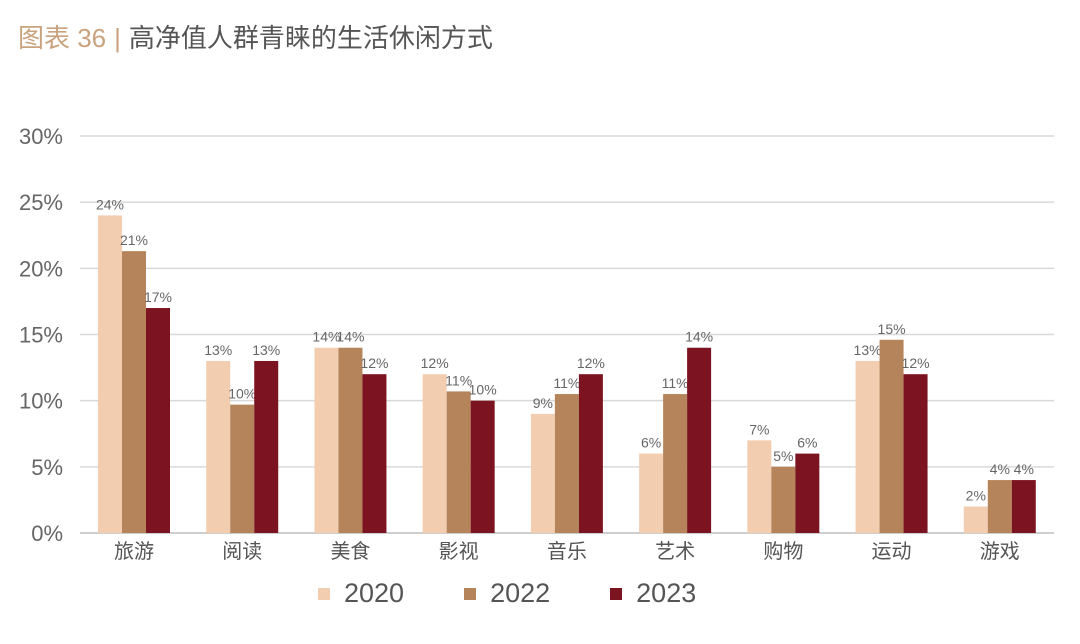 The image size is (1080, 644). What do you see at coordinates (666, 593) in the screenshot?
I see `legend-label-2023: 2023` at bounding box center [666, 593].